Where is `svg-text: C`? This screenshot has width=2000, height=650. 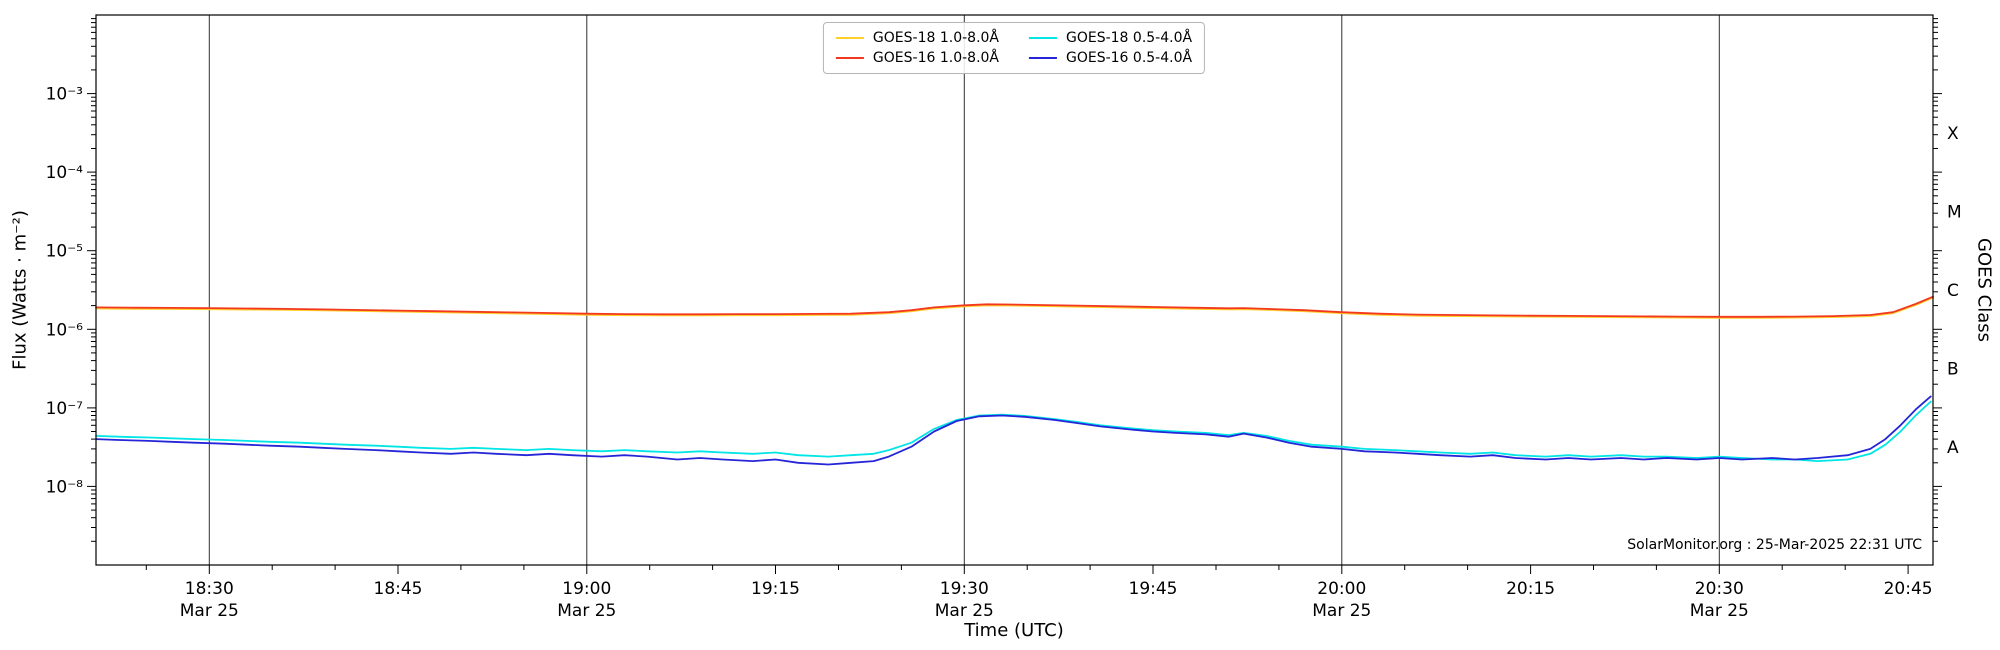 svg-text: C is located at coordinates (1953, 291).